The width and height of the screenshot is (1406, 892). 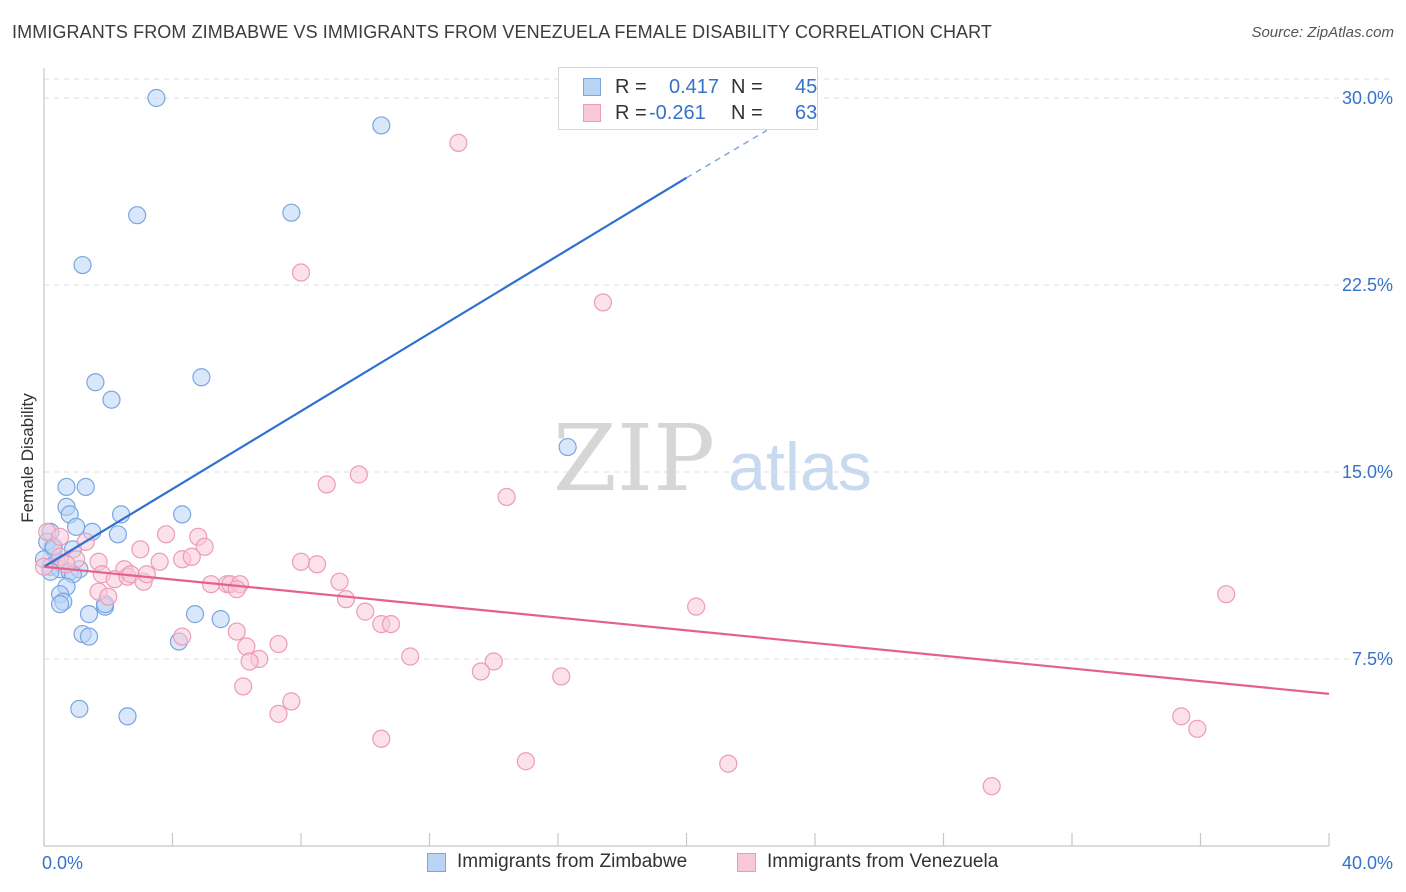 What do you see at coordinates (727, 154) in the screenshot?
I see `trend-line-zimbabwe-extension` at bounding box center [727, 154].